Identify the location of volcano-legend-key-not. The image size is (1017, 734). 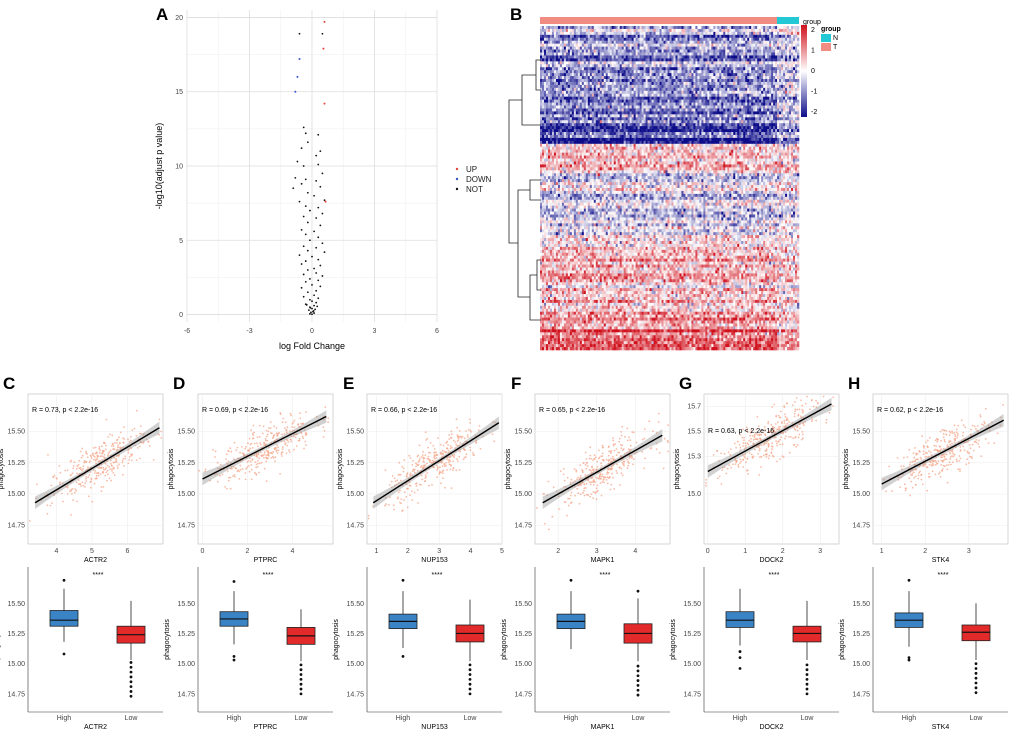
(457, 189).